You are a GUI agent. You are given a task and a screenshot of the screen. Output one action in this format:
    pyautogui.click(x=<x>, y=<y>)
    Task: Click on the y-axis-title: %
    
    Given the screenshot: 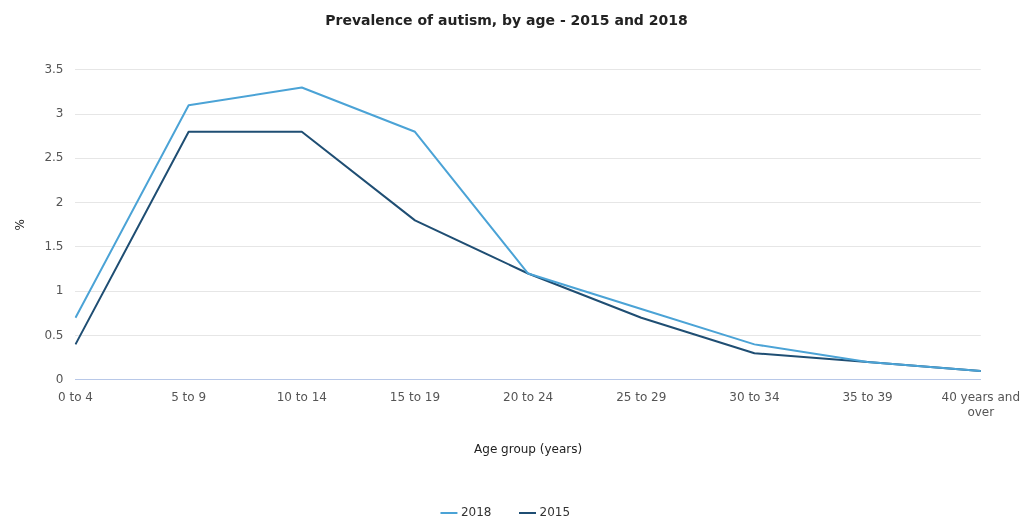 What is the action you would take?
    pyautogui.click(x=20, y=225)
    